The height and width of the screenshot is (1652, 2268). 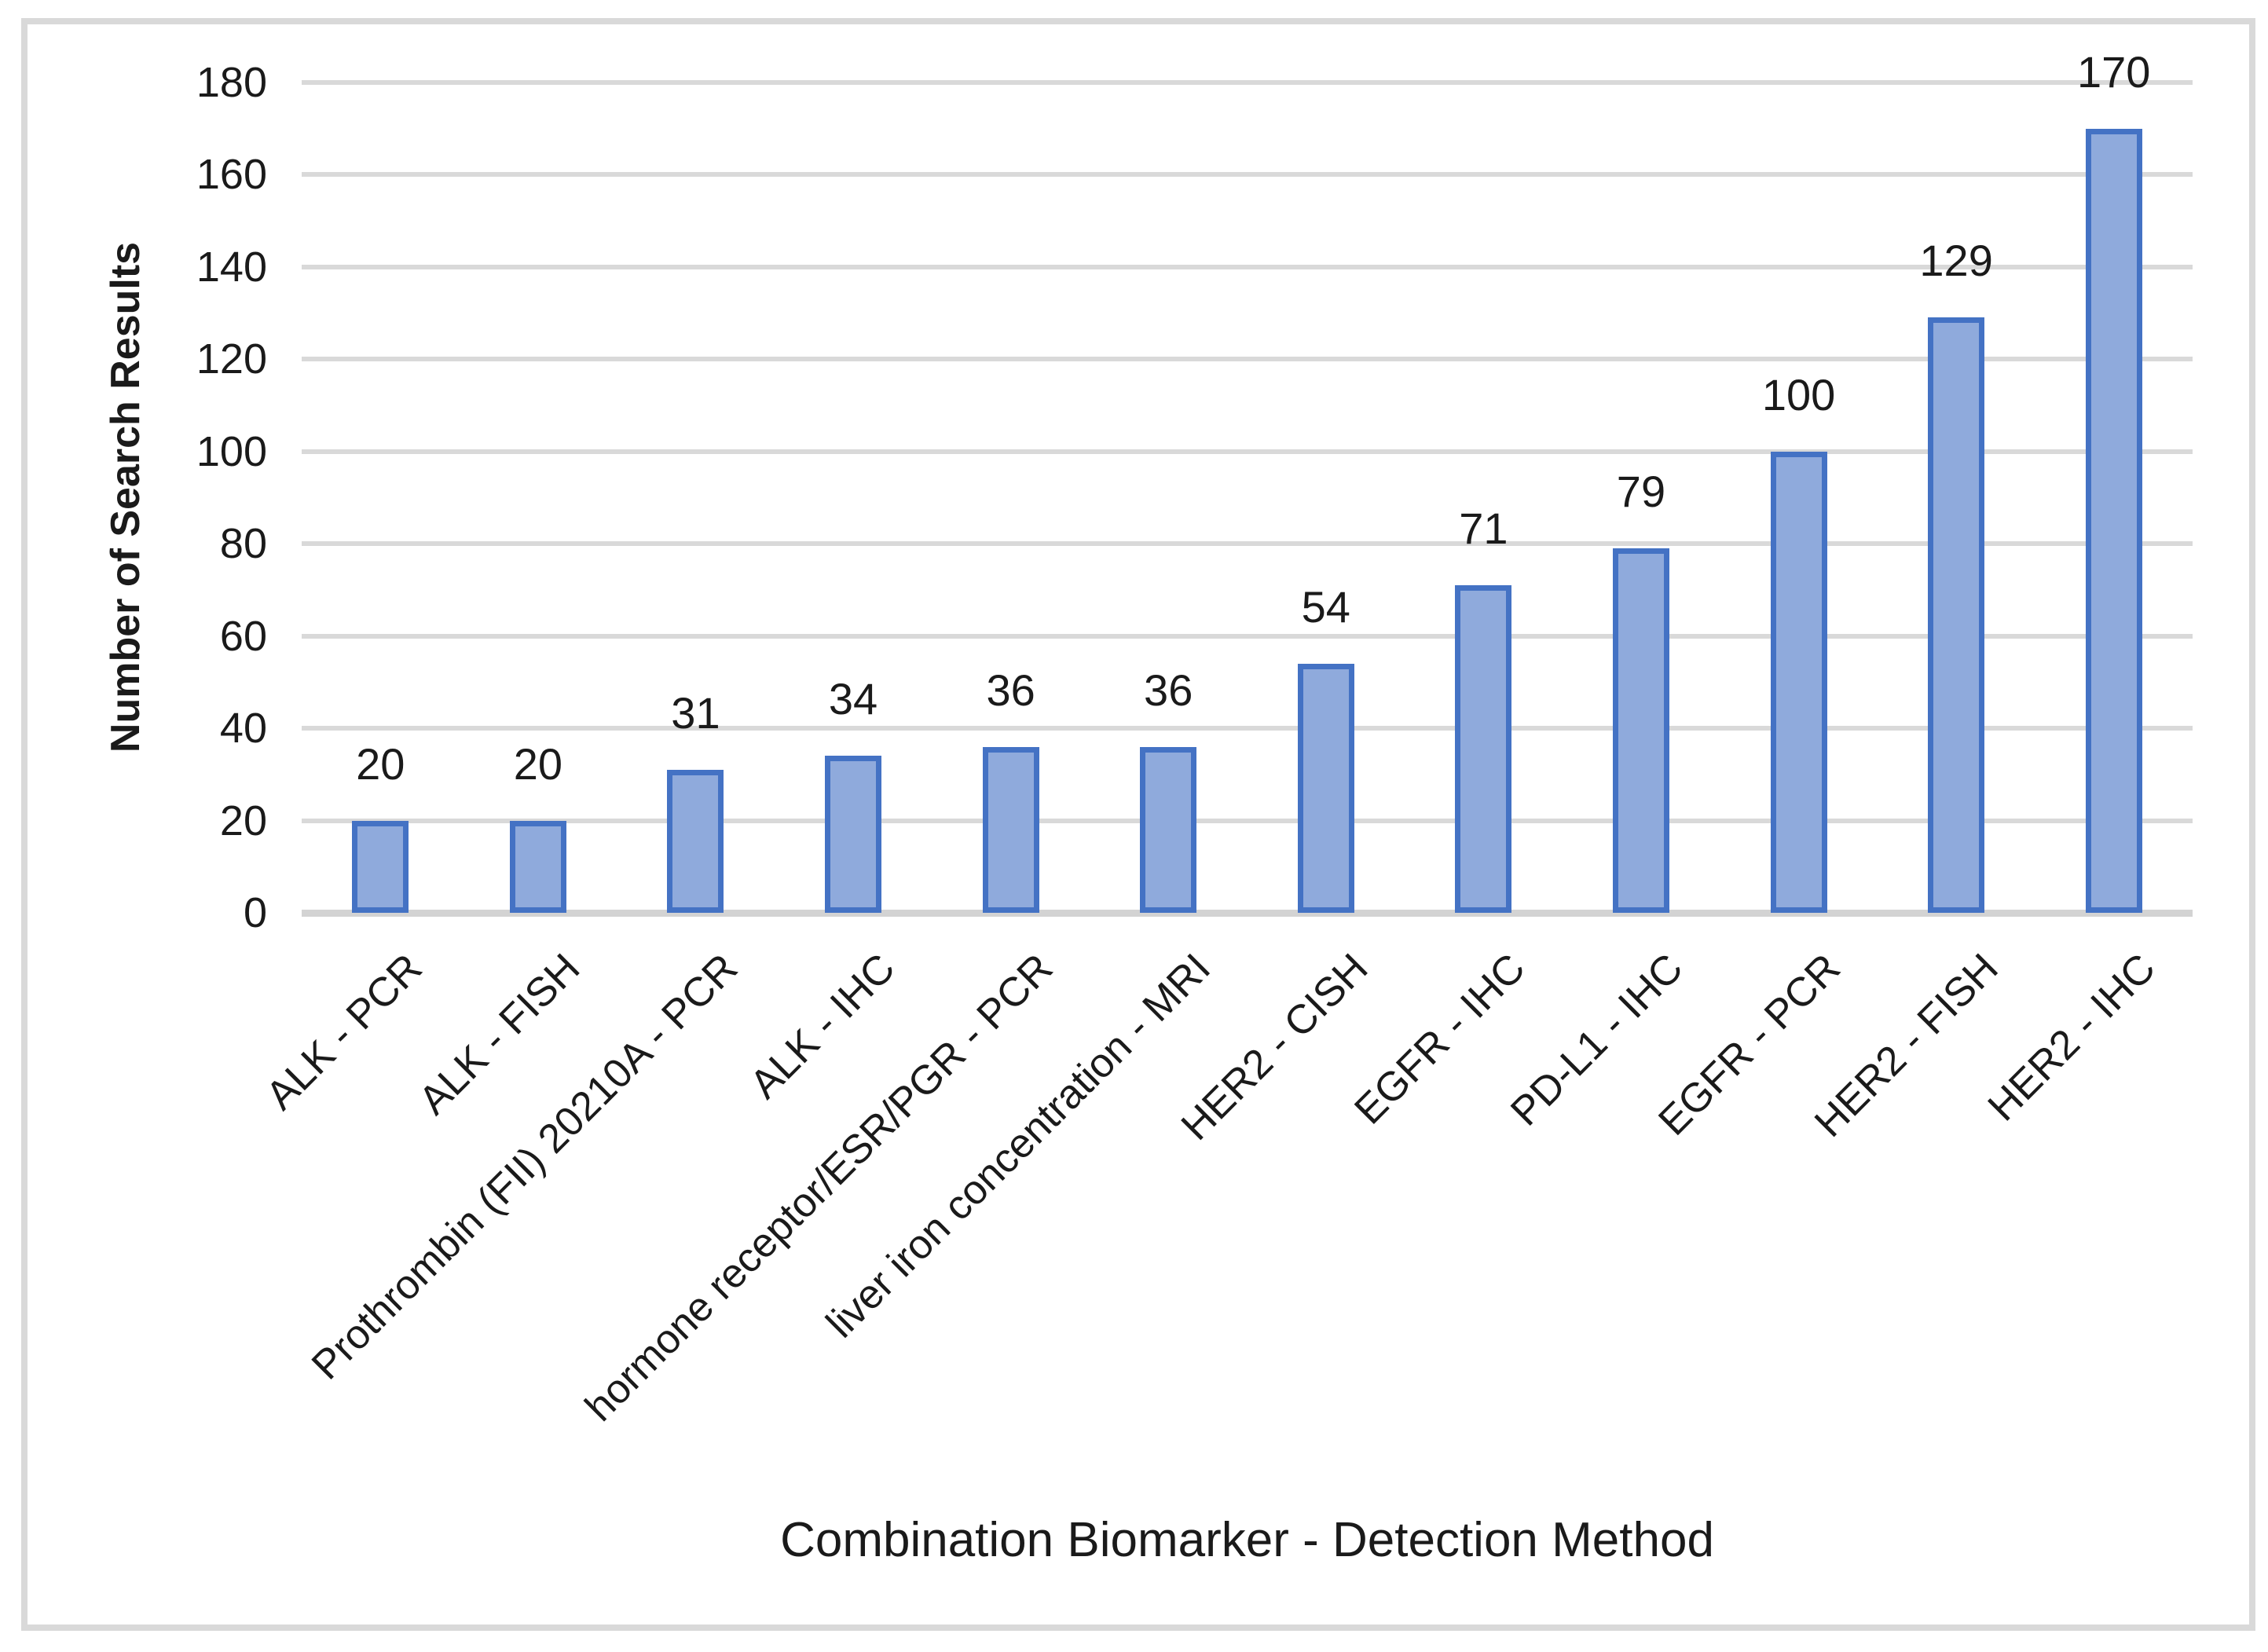 What do you see at coordinates (1798, 394) in the screenshot?
I see `bar-value-label: 100` at bounding box center [1798, 394].